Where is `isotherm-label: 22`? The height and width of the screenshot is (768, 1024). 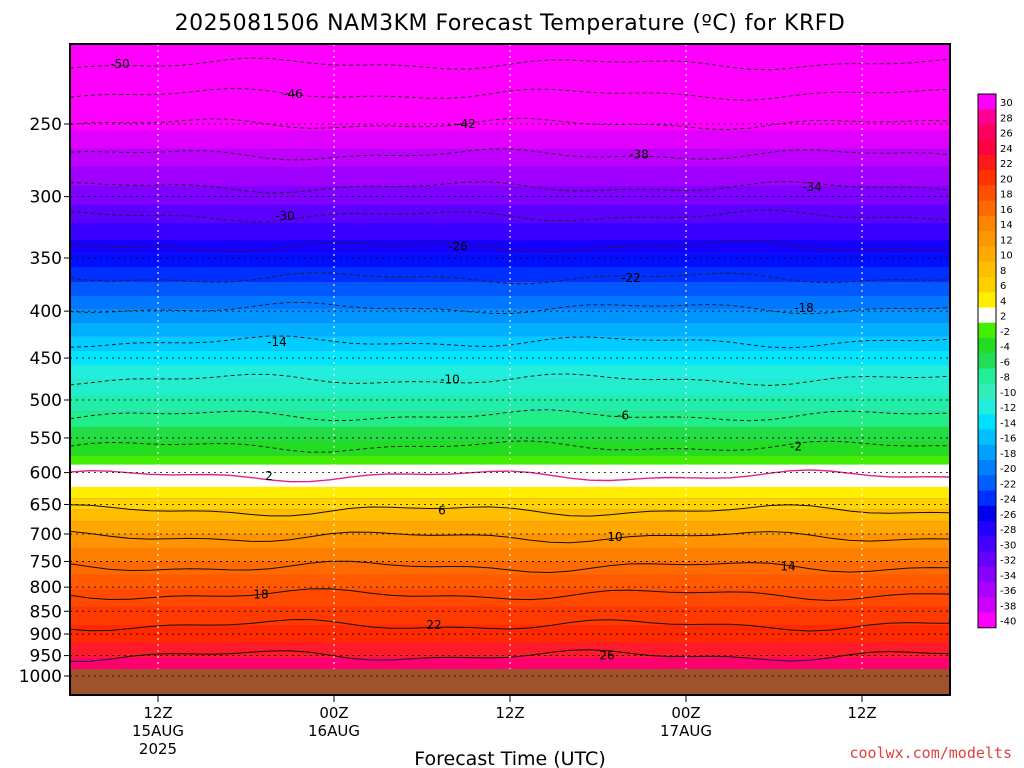
isotherm-label: 22 is located at coordinates (433, 625).